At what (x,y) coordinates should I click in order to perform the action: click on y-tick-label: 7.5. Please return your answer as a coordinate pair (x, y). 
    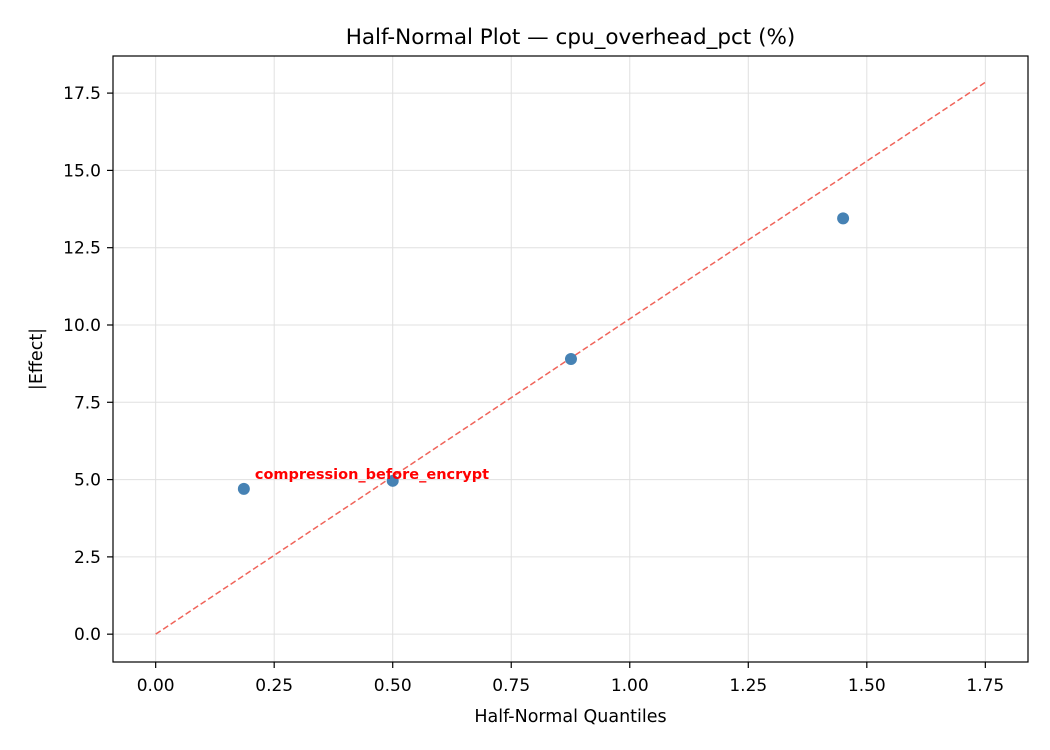
    Looking at the image, I should click on (87, 403).